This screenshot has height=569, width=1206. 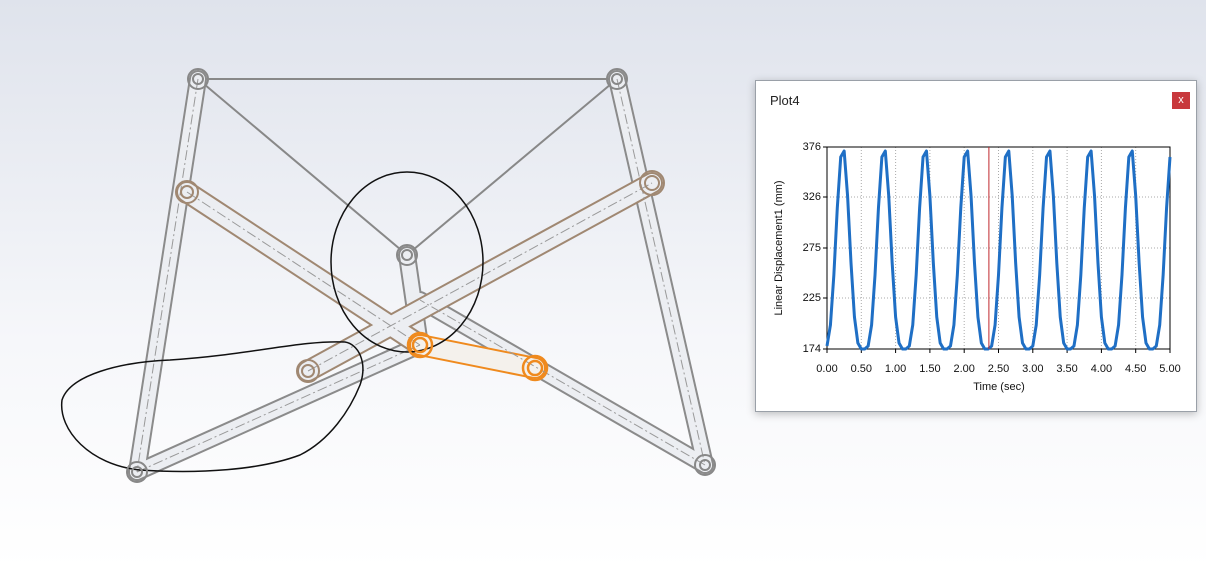 I want to click on y-tick-label: 376, so click(x=812, y=147).